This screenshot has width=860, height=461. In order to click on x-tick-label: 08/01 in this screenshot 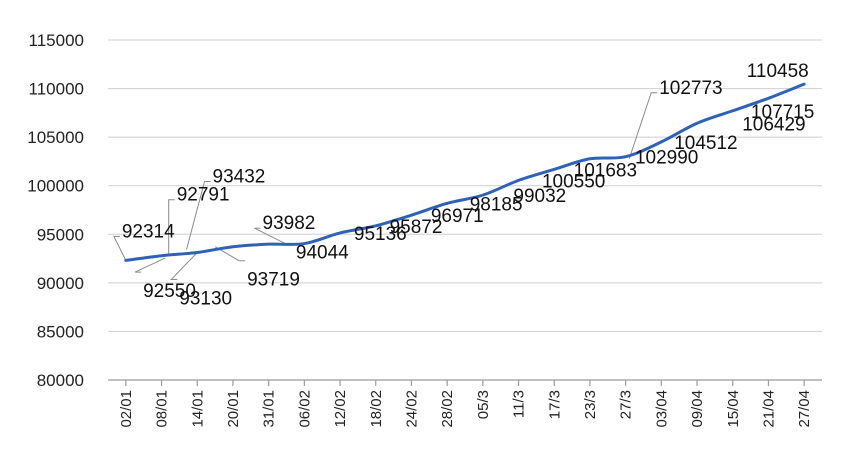, I will do `click(162, 409)`.